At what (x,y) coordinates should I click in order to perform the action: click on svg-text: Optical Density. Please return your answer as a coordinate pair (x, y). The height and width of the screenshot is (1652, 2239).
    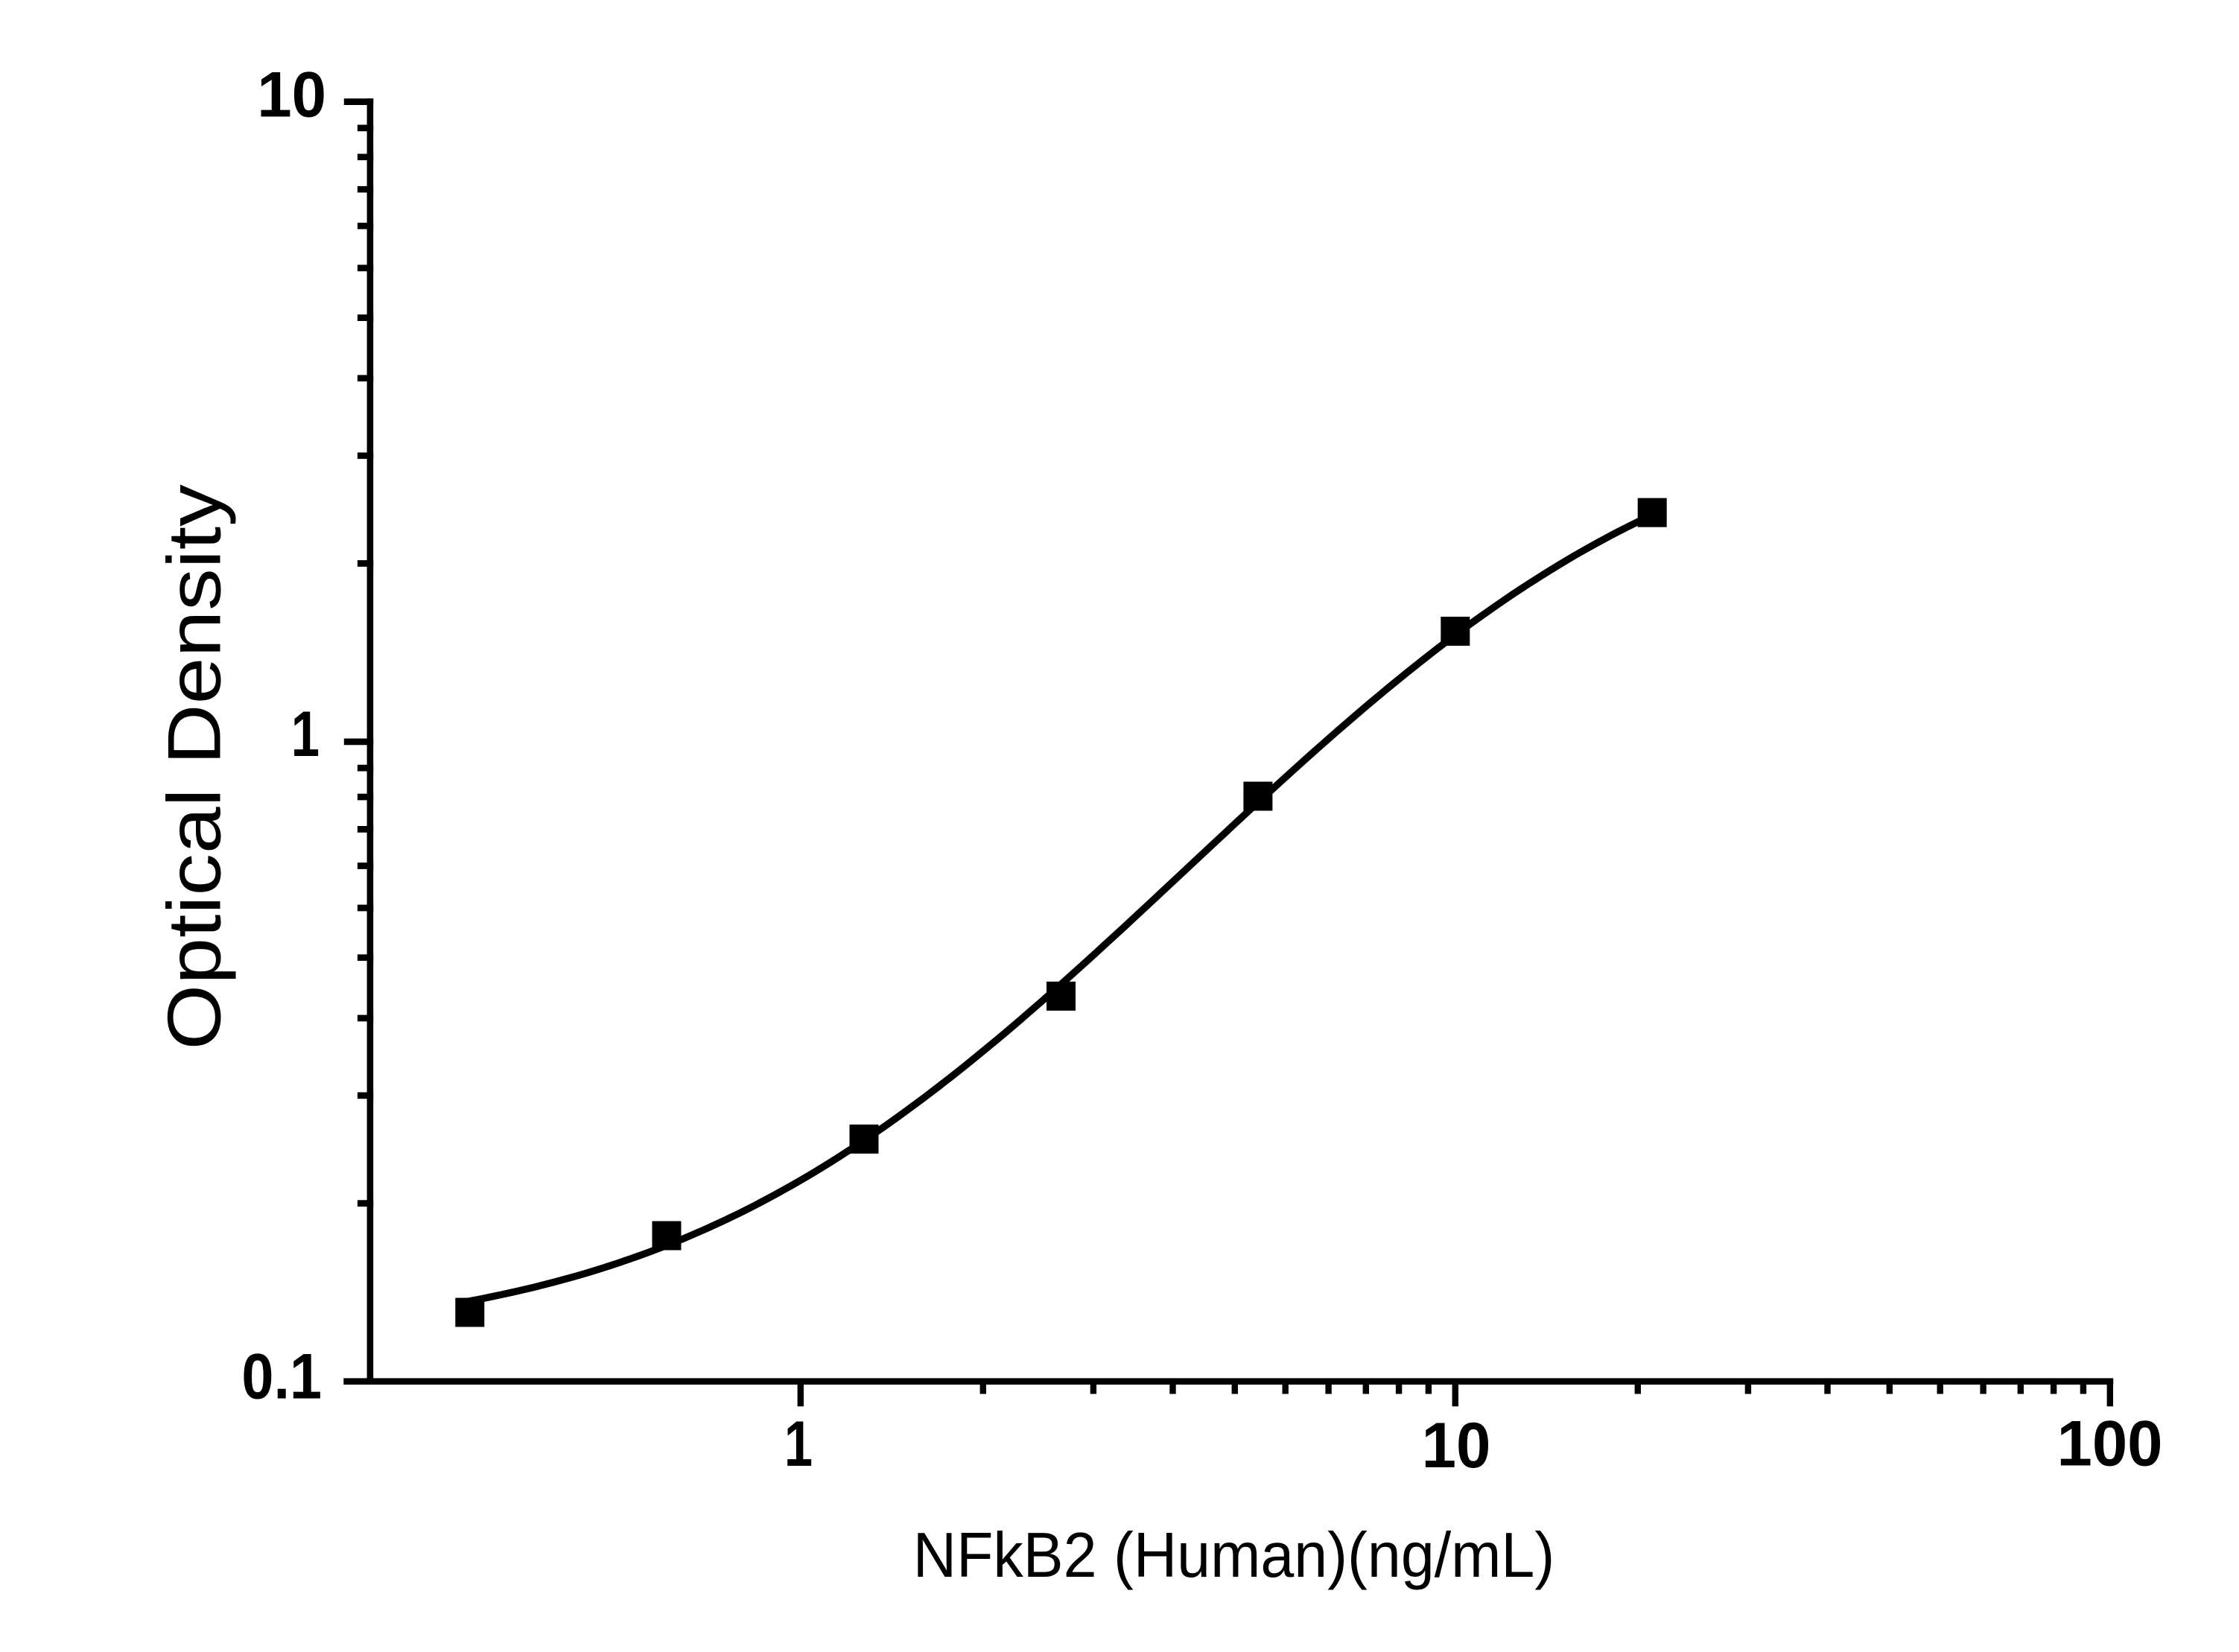
    Looking at the image, I should click on (194, 767).